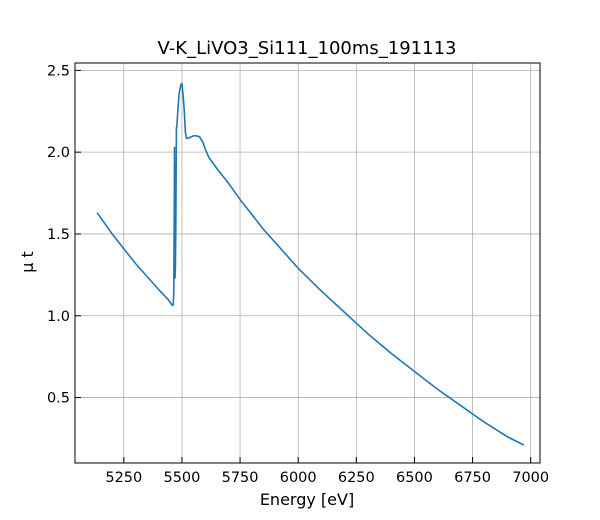  Describe the element at coordinates (58, 153) in the screenshot. I see `y-tick-label: 2.0` at that location.